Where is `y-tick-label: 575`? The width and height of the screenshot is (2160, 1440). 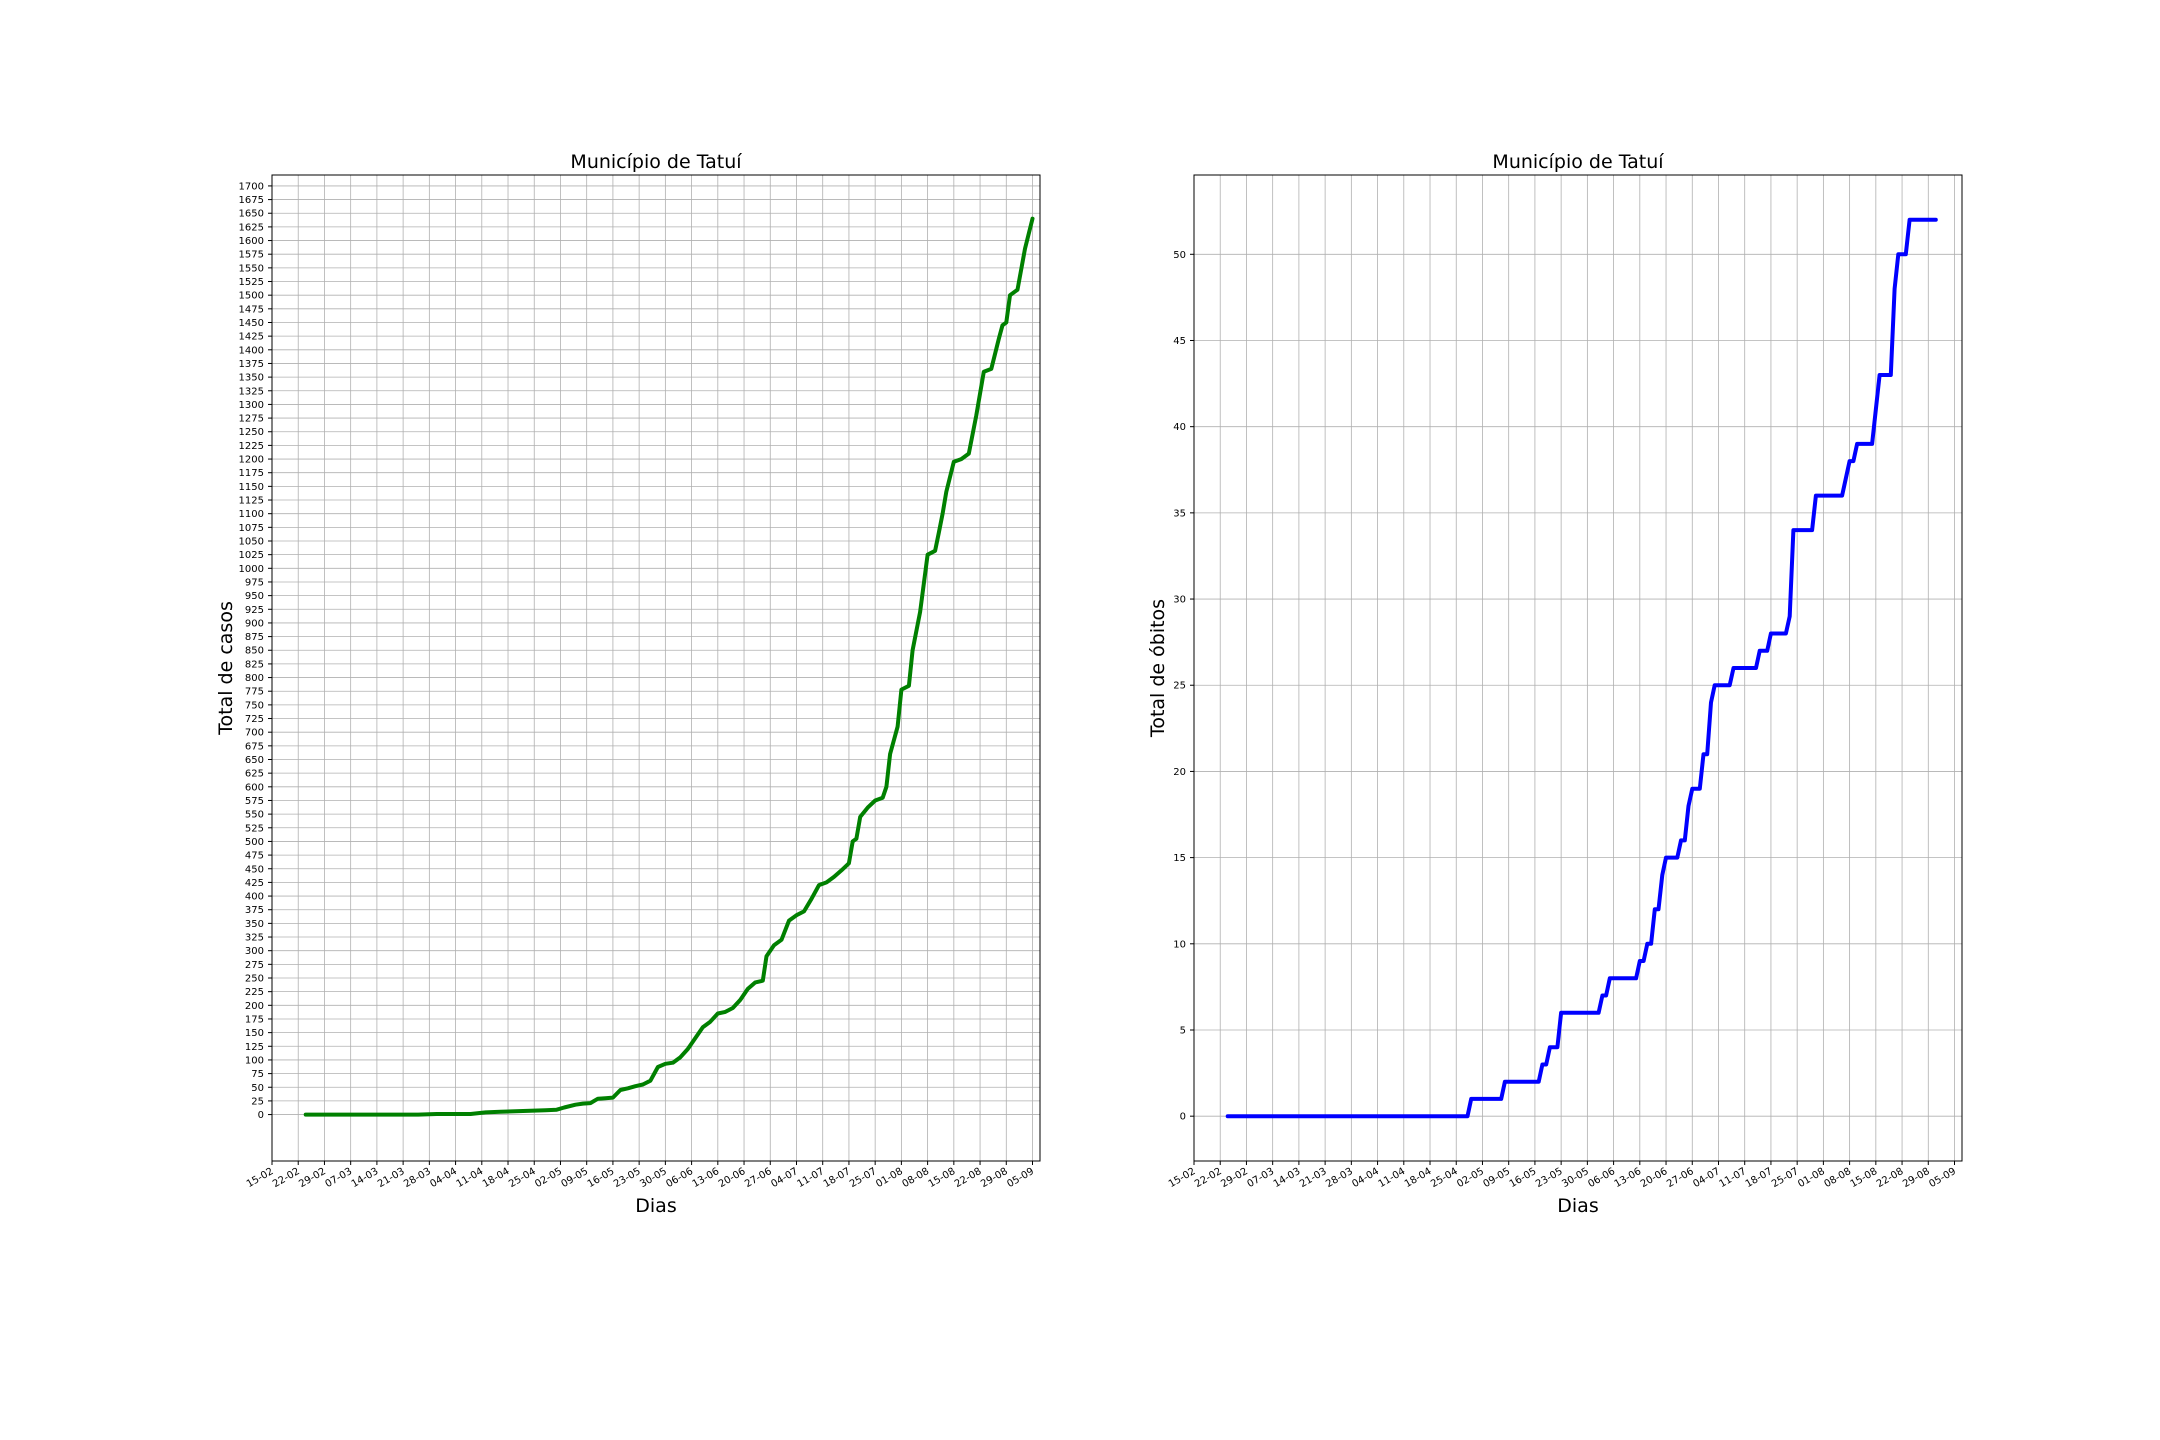
y-tick-label: 575 is located at coordinates (254, 801).